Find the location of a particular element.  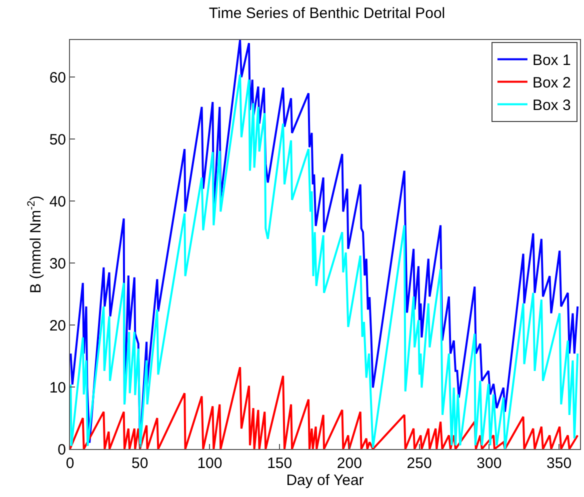

x-axis-title: Day of Year is located at coordinates (325, 480).